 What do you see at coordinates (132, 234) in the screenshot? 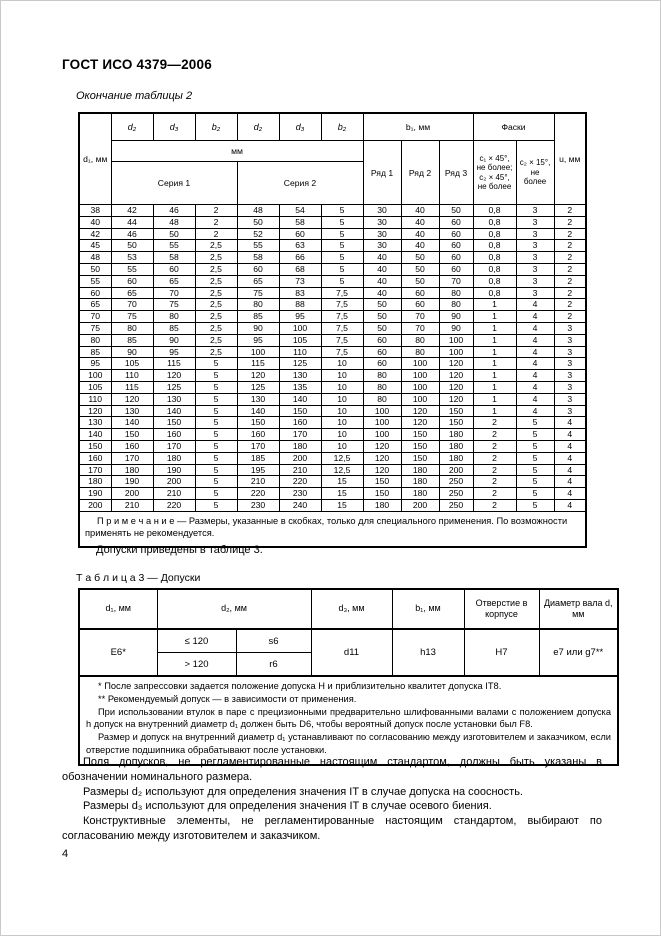
I see `table2-cell: 46` at bounding box center [132, 234].